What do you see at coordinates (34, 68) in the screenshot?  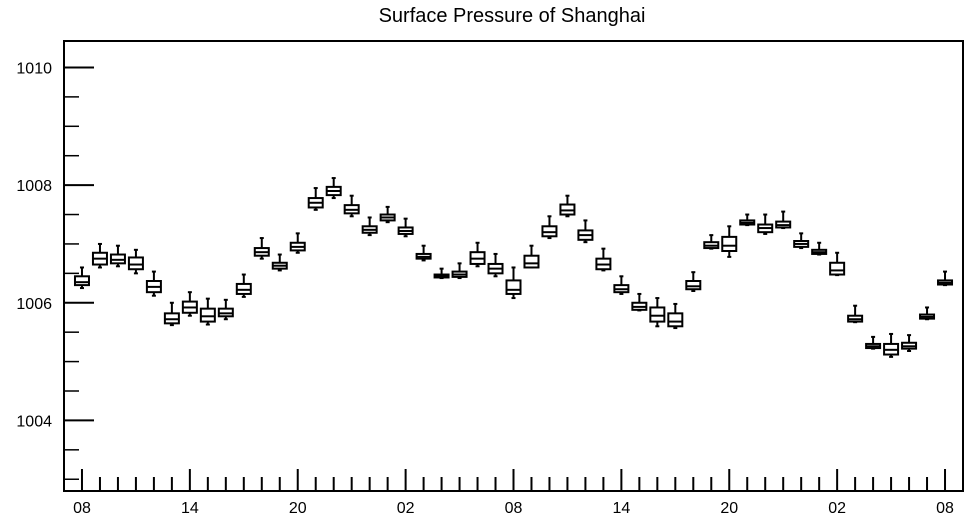 I see `y-tick-label: 1010` at bounding box center [34, 68].